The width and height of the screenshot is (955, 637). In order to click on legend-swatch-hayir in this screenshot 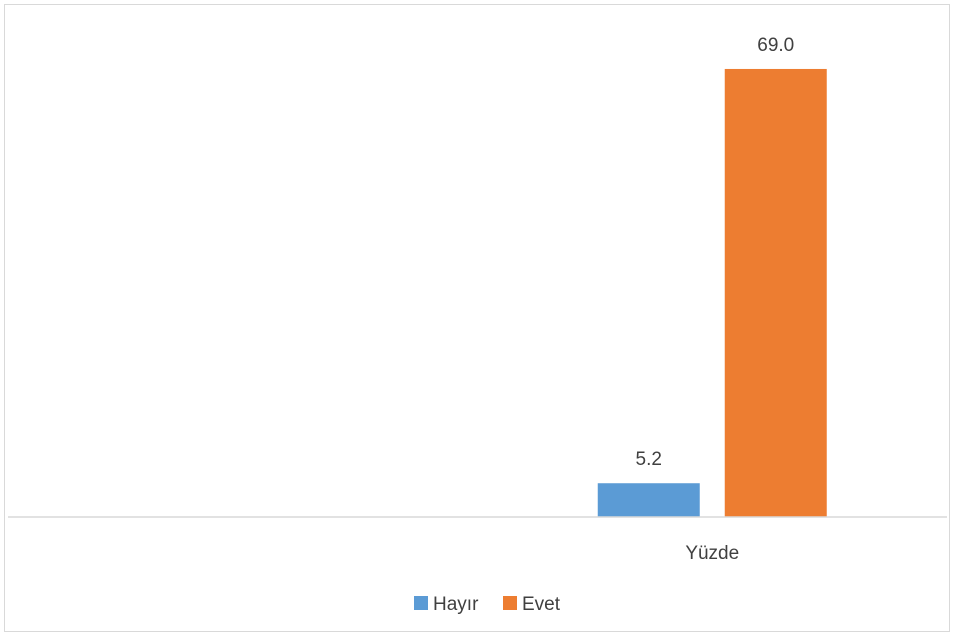, I will do `click(421, 603)`.